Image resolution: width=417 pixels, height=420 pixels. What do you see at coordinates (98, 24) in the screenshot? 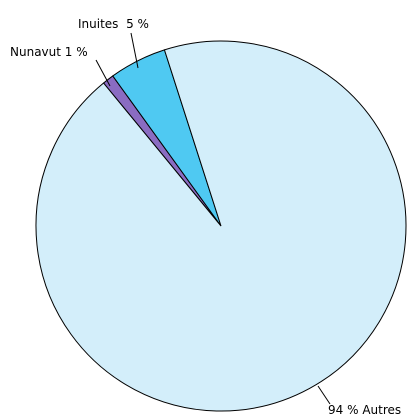
I see `category-label: Inuites` at bounding box center [98, 24].